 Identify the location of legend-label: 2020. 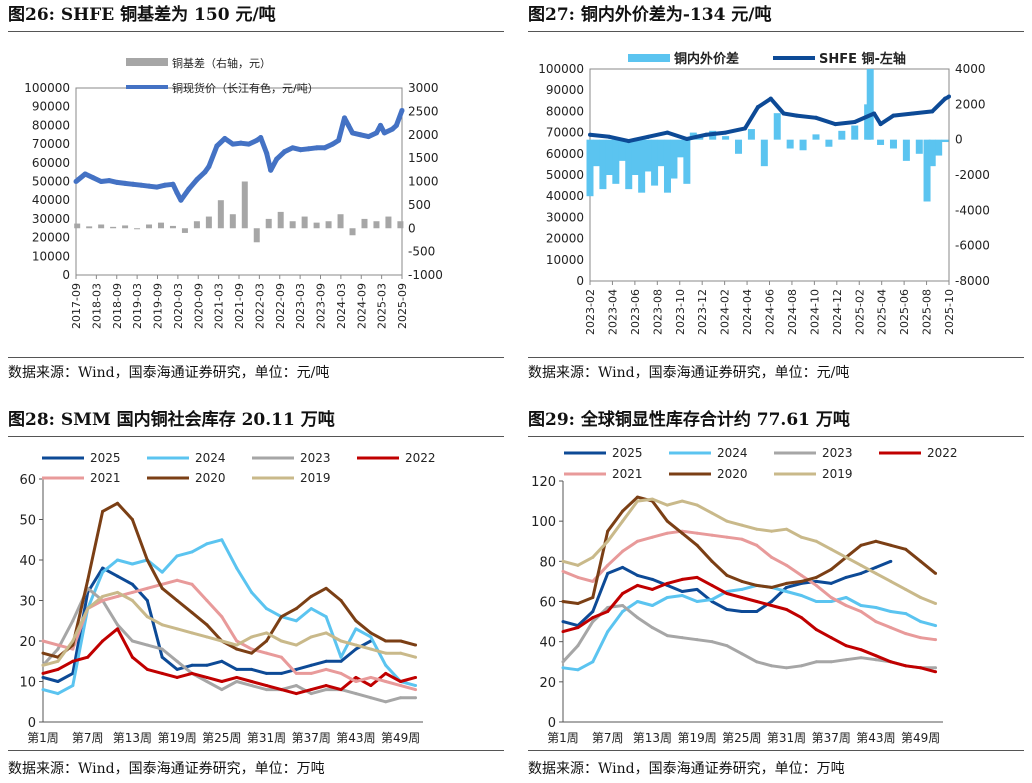
(732, 474).